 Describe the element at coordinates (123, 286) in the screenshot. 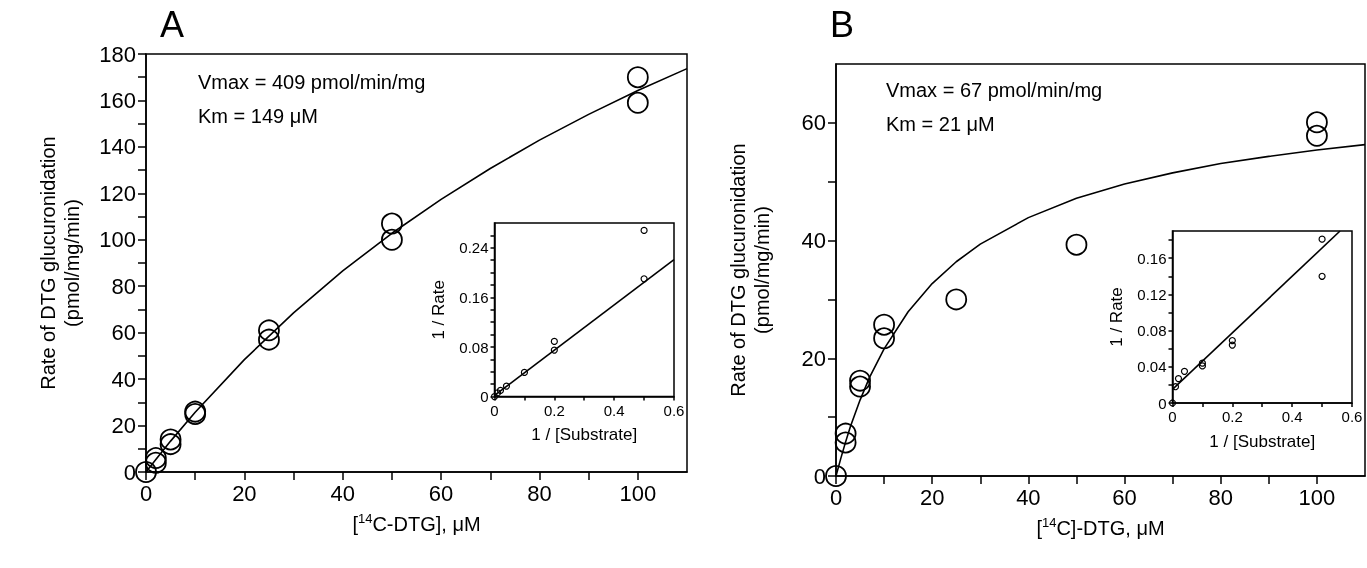

I see `y-tick-label: 80` at that location.